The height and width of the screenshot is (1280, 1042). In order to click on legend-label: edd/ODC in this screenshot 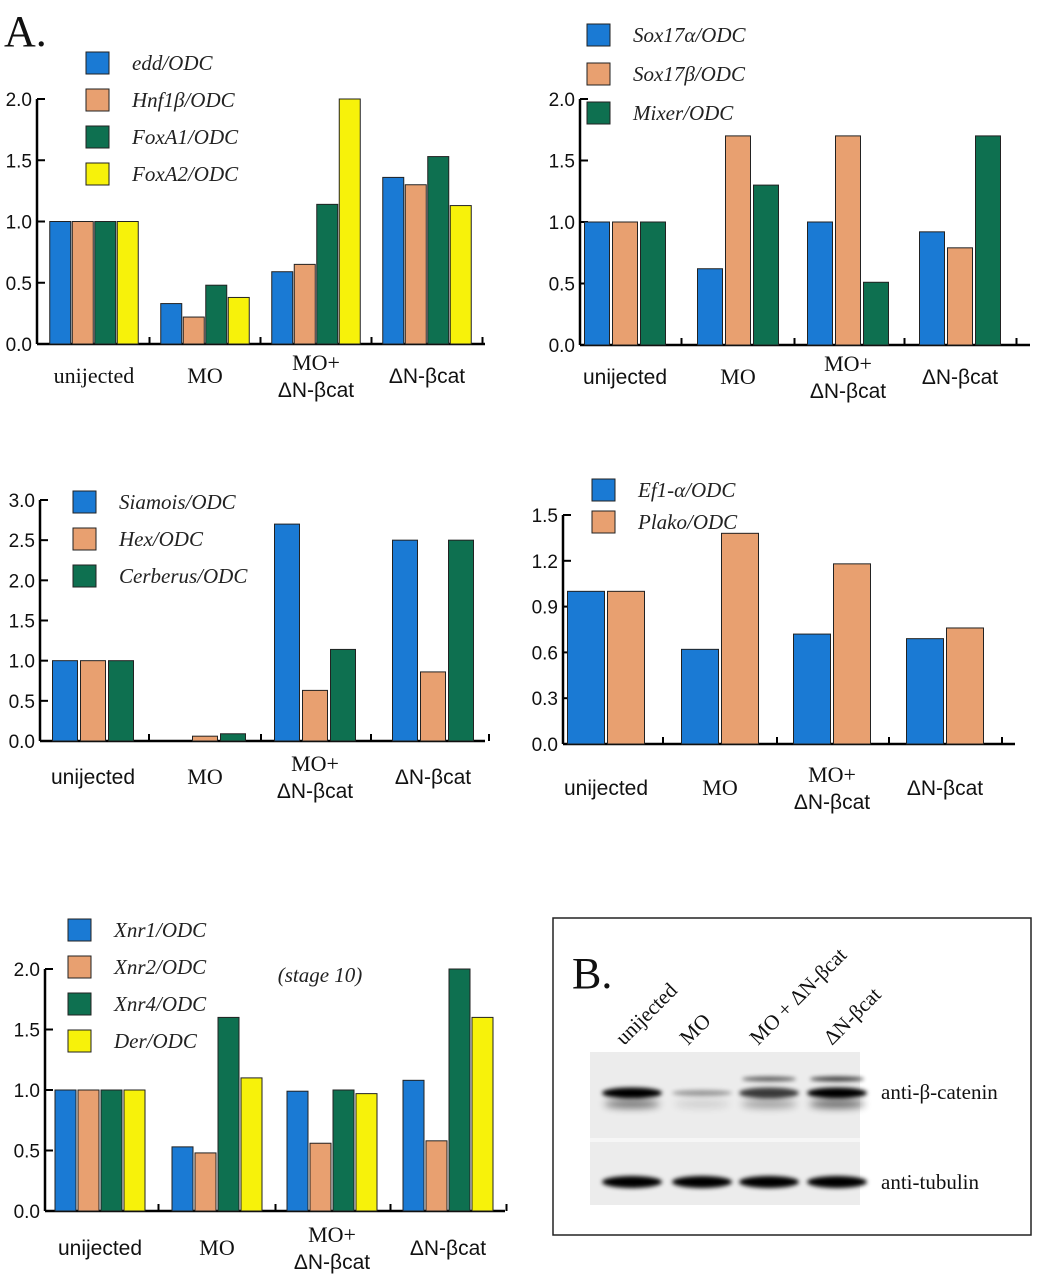, I will do `click(172, 63)`.